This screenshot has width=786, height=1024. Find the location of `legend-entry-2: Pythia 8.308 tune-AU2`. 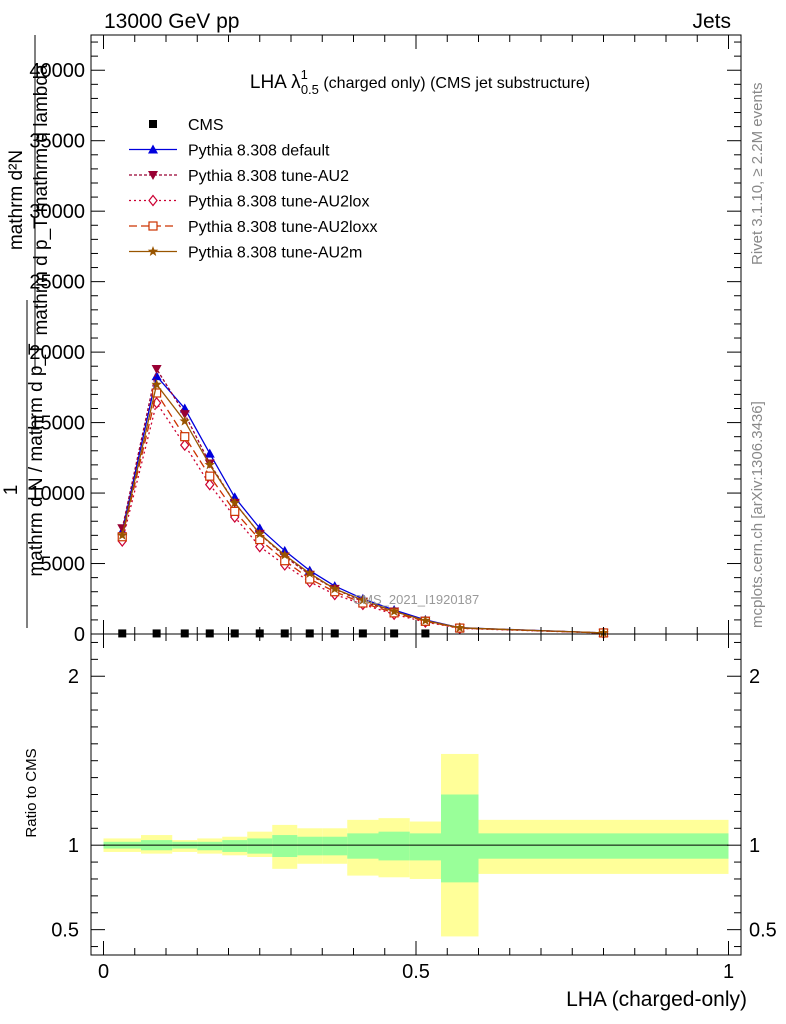

legend-entry-2: Pythia 8.308 tune-AU2 is located at coordinates (239, 176).